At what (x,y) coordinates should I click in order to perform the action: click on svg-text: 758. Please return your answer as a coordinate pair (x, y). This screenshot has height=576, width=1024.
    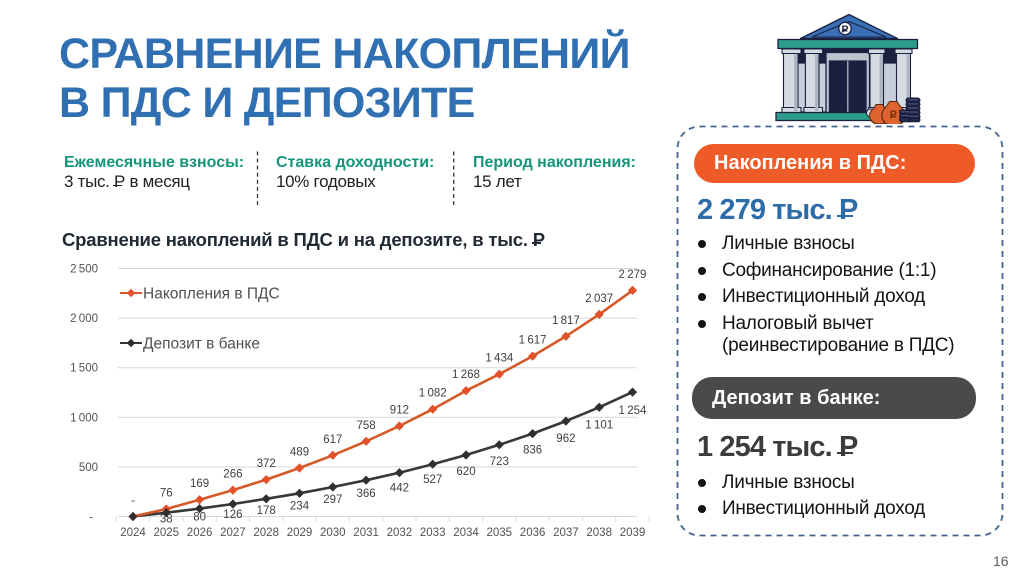
    Looking at the image, I should click on (366, 426).